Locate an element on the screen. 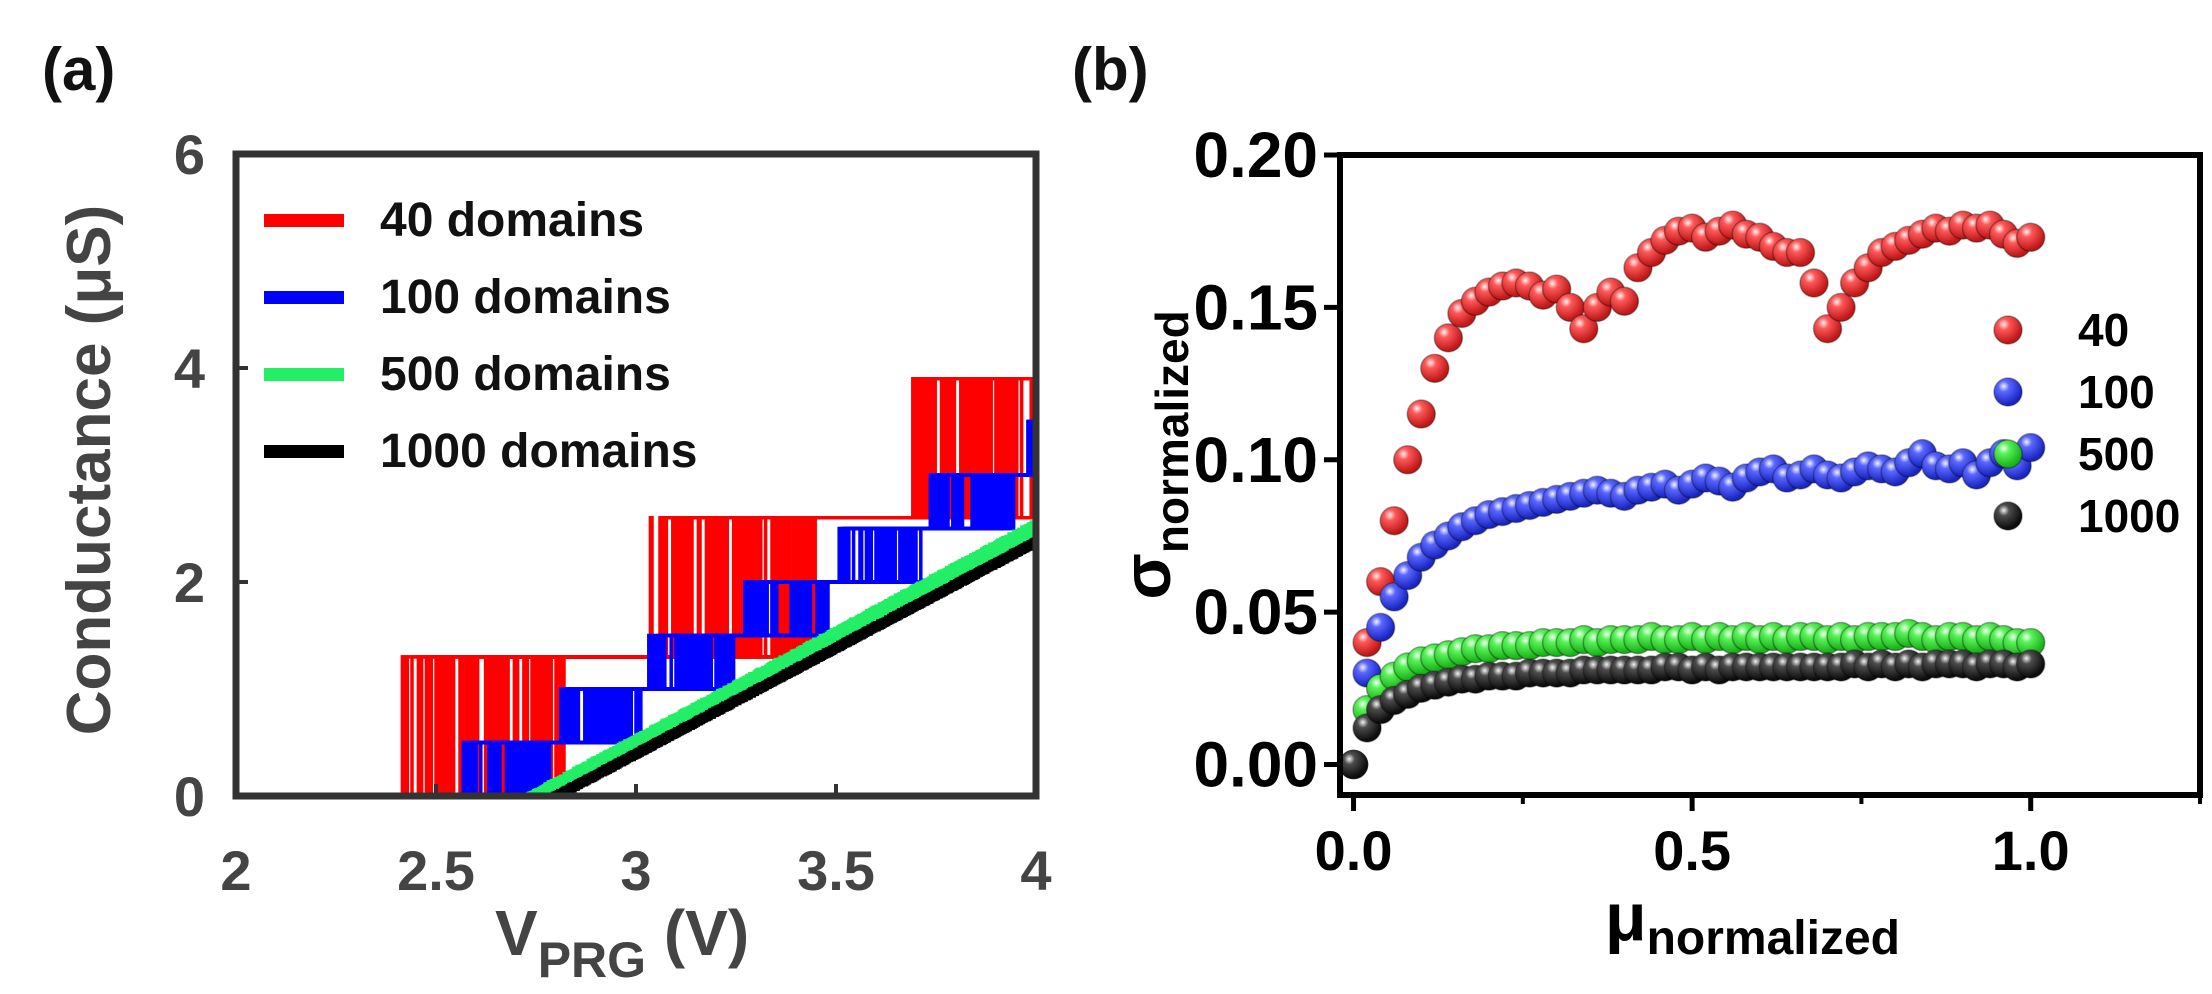 The width and height of the screenshot is (2212, 994). legend-label: 100 is located at coordinates (2116, 392).